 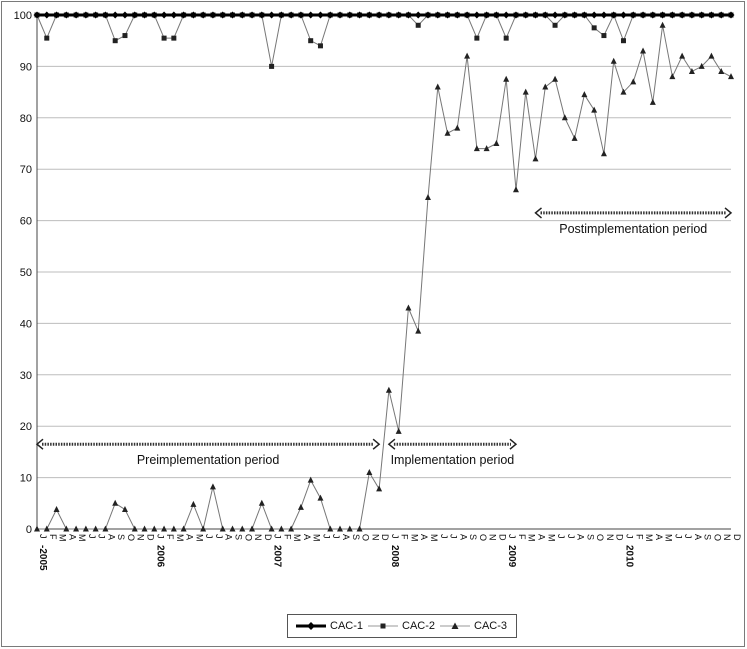 What do you see at coordinates (26, 324) in the screenshot?
I see `y-tick-label: 40` at bounding box center [26, 324].